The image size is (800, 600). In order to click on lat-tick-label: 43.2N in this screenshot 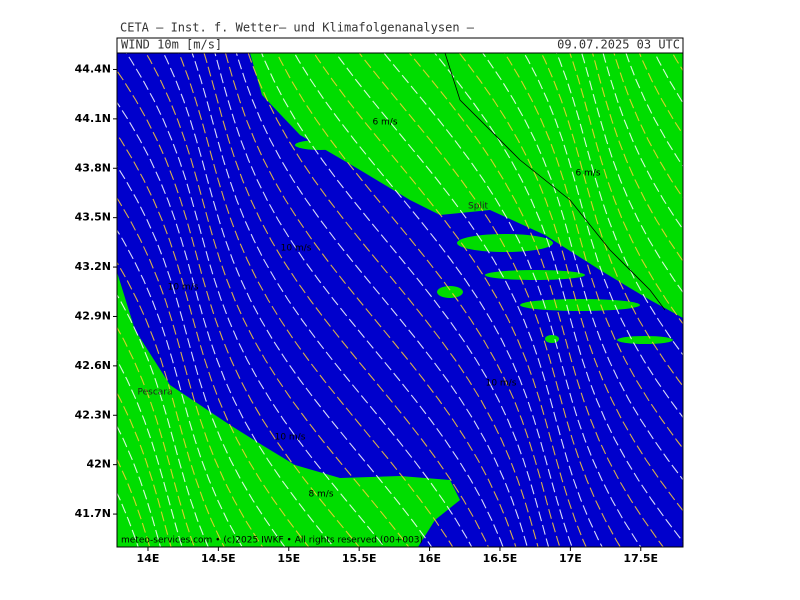, I will do `click(93, 266)`.